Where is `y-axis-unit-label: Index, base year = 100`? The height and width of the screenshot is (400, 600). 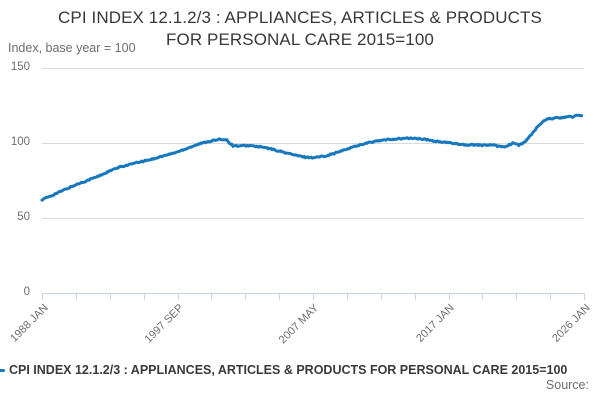 y-axis-unit-label: Index, base year = 100 is located at coordinates (72, 48).